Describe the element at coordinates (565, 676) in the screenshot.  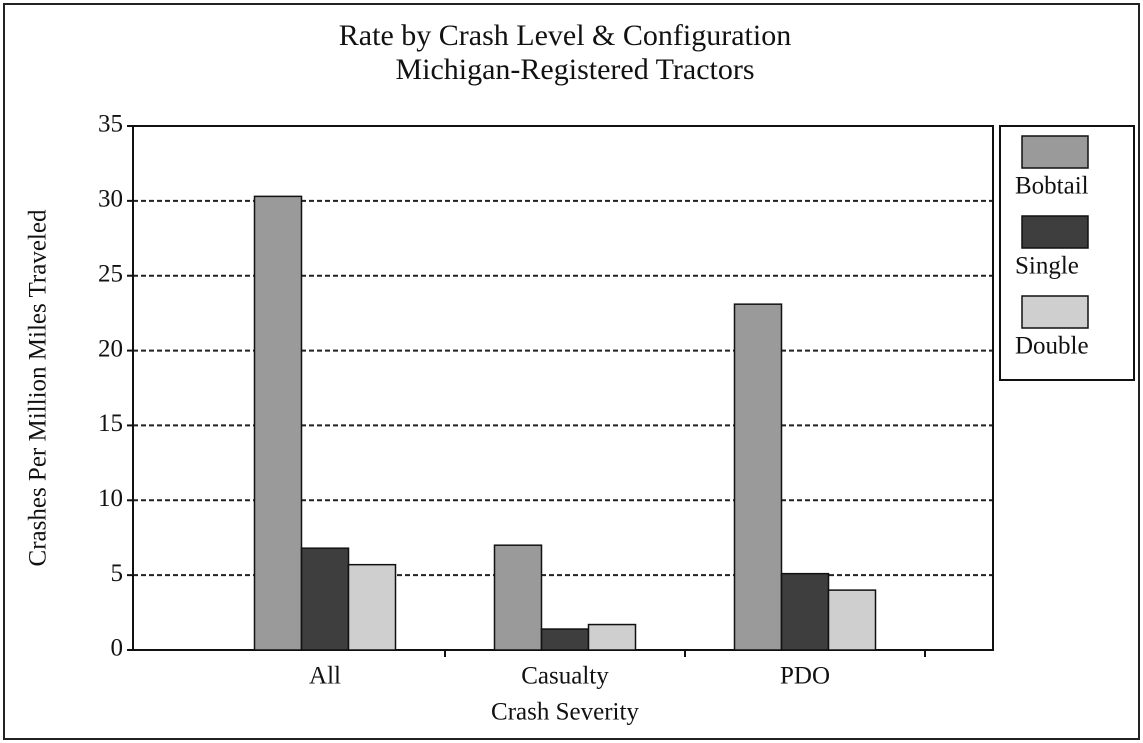
I see `x-tick-label: Casualty` at that location.